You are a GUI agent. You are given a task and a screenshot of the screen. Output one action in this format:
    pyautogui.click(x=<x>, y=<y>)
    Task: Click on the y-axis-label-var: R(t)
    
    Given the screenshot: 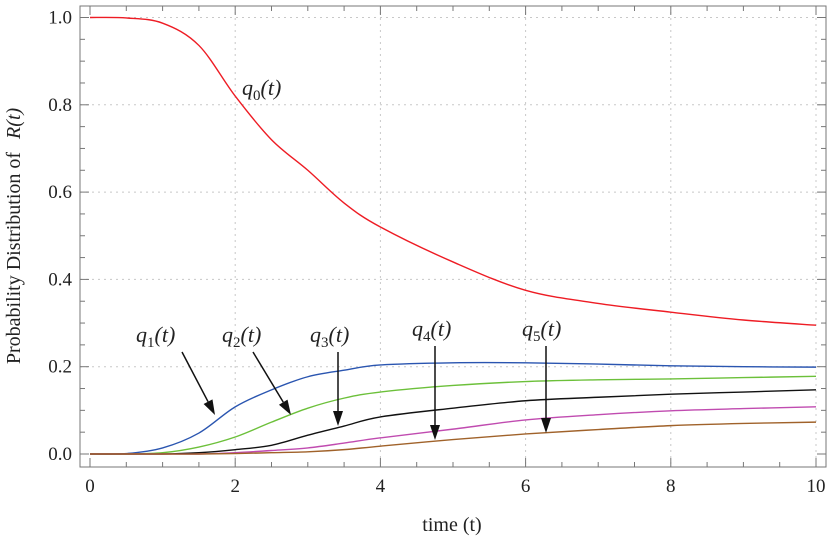 What is the action you would take?
    pyautogui.click(x=14, y=124)
    